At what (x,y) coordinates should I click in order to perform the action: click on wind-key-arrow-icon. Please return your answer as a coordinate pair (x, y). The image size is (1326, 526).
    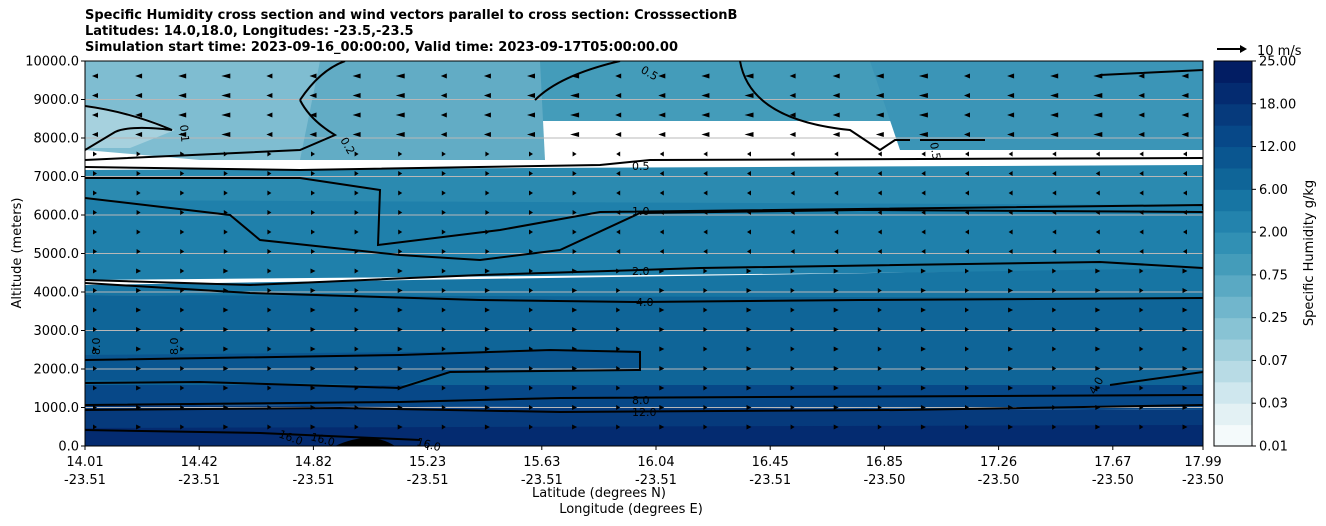
    Looking at the image, I should click on (1243, 49).